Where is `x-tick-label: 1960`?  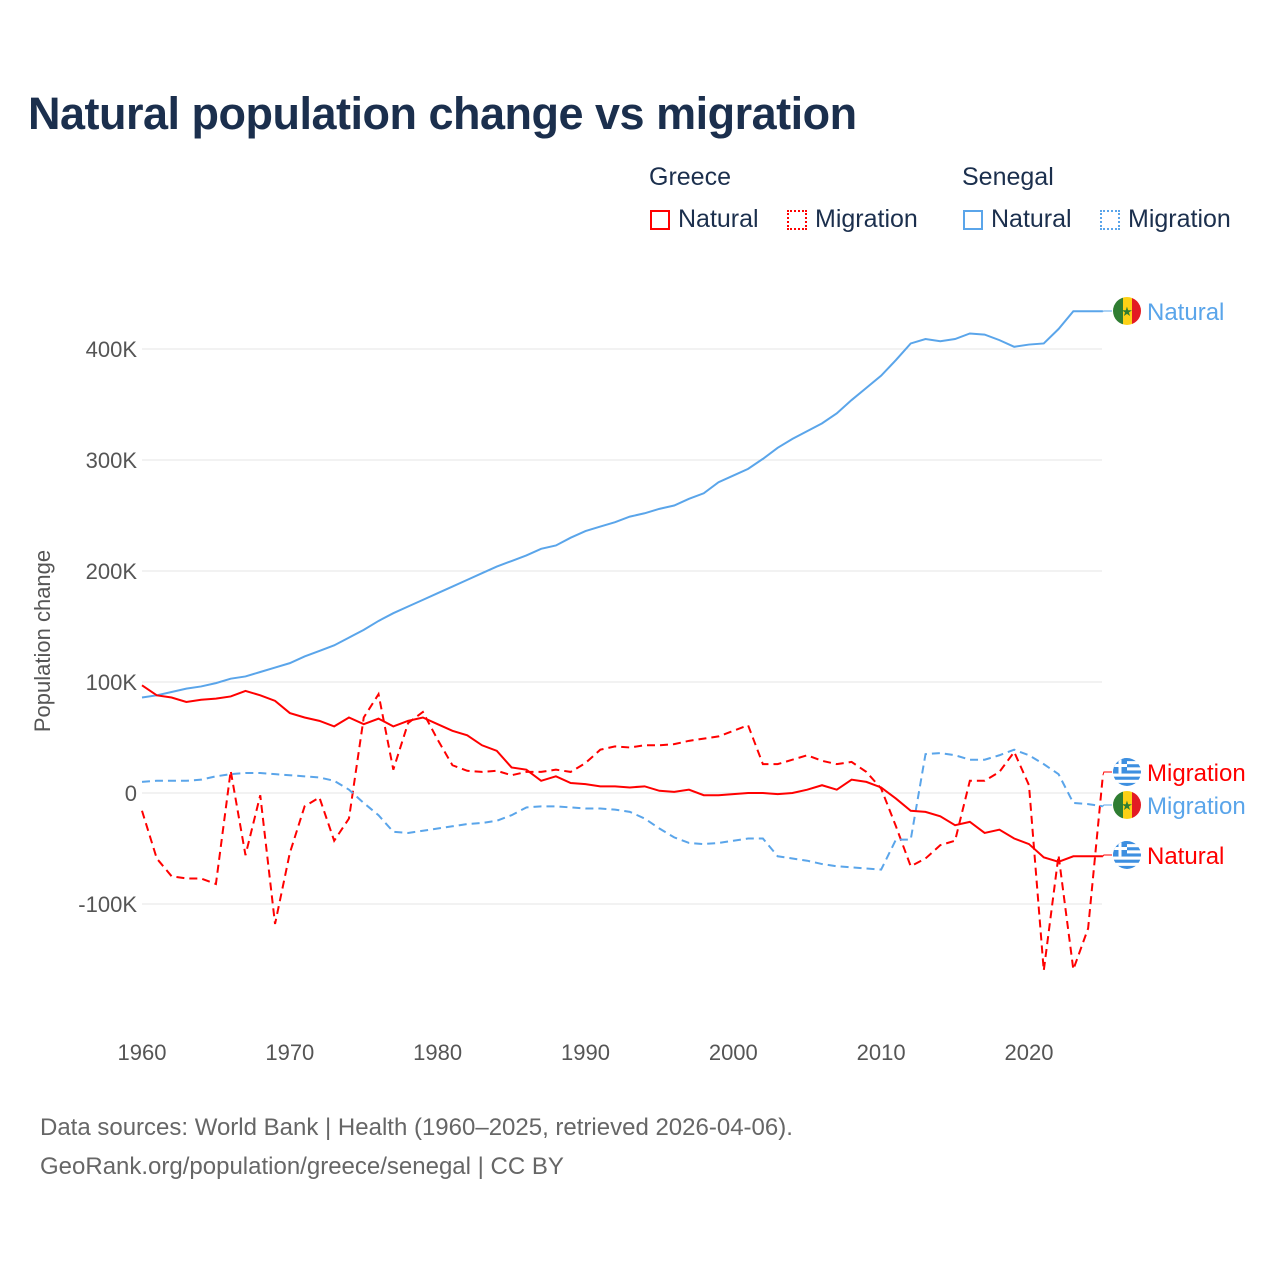 x-tick-label: 1960 is located at coordinates (142, 1052).